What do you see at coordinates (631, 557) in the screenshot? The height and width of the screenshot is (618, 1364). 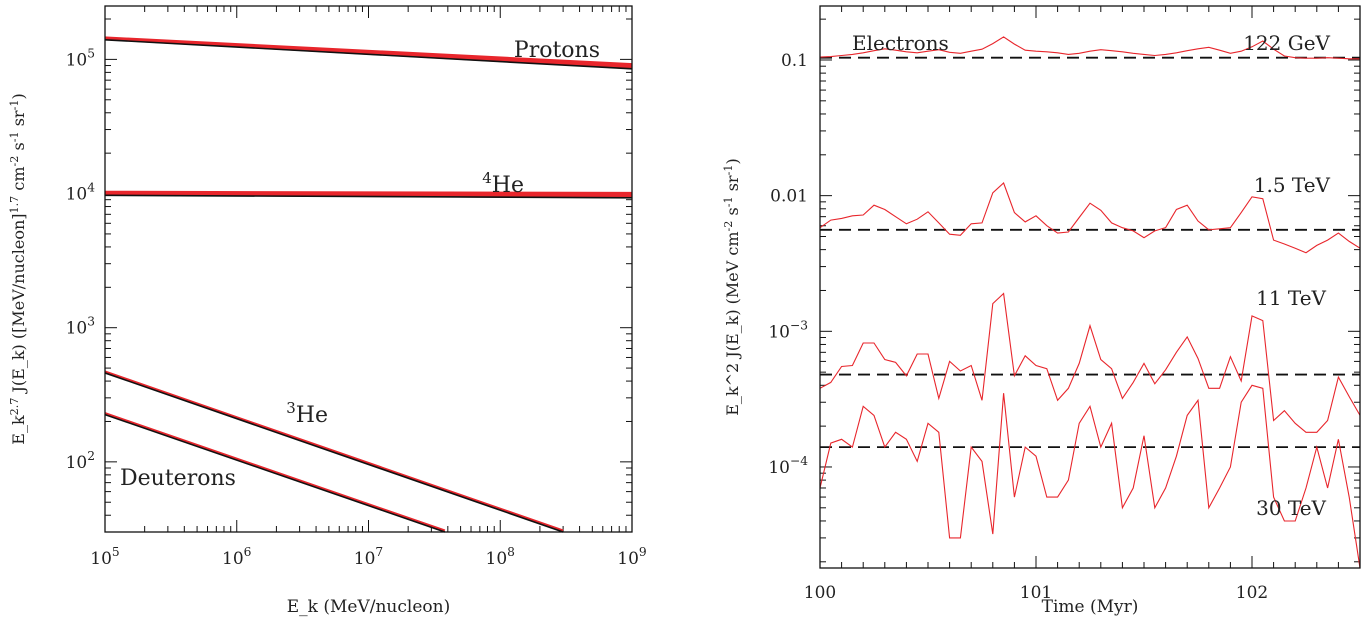 I see `x-tick-label: 10⁹` at bounding box center [631, 557].